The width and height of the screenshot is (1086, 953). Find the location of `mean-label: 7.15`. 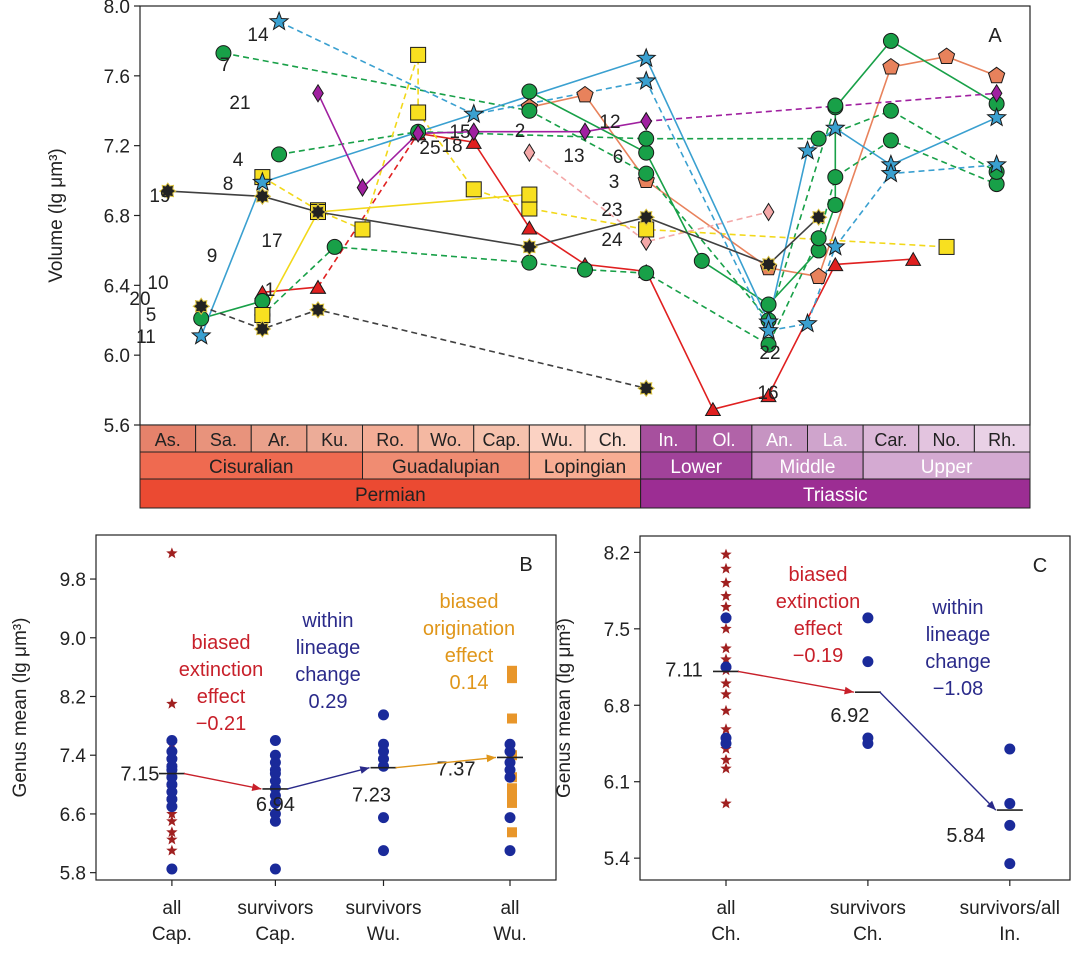

mean-label: 7.15 is located at coordinates (139, 775).